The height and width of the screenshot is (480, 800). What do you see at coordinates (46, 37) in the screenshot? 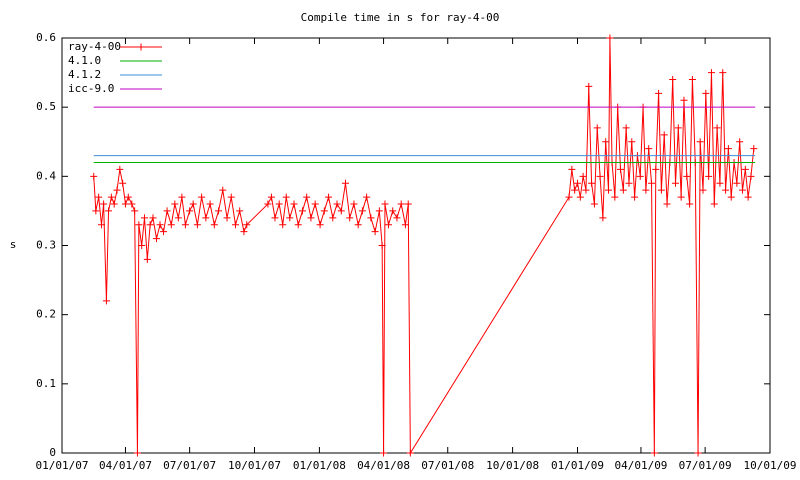
I see `y-tick-label: 0.6` at bounding box center [46, 37].